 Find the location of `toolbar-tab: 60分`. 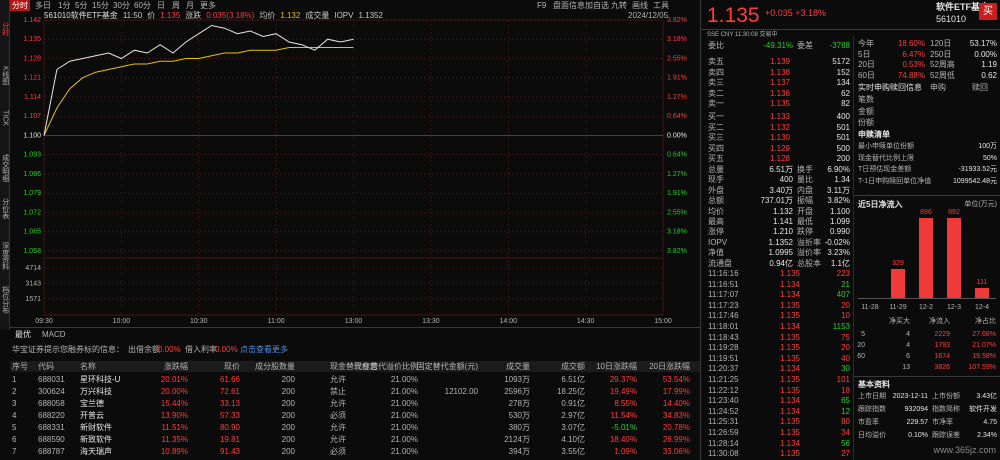

toolbar-tab: 60分 is located at coordinates (142, 5).